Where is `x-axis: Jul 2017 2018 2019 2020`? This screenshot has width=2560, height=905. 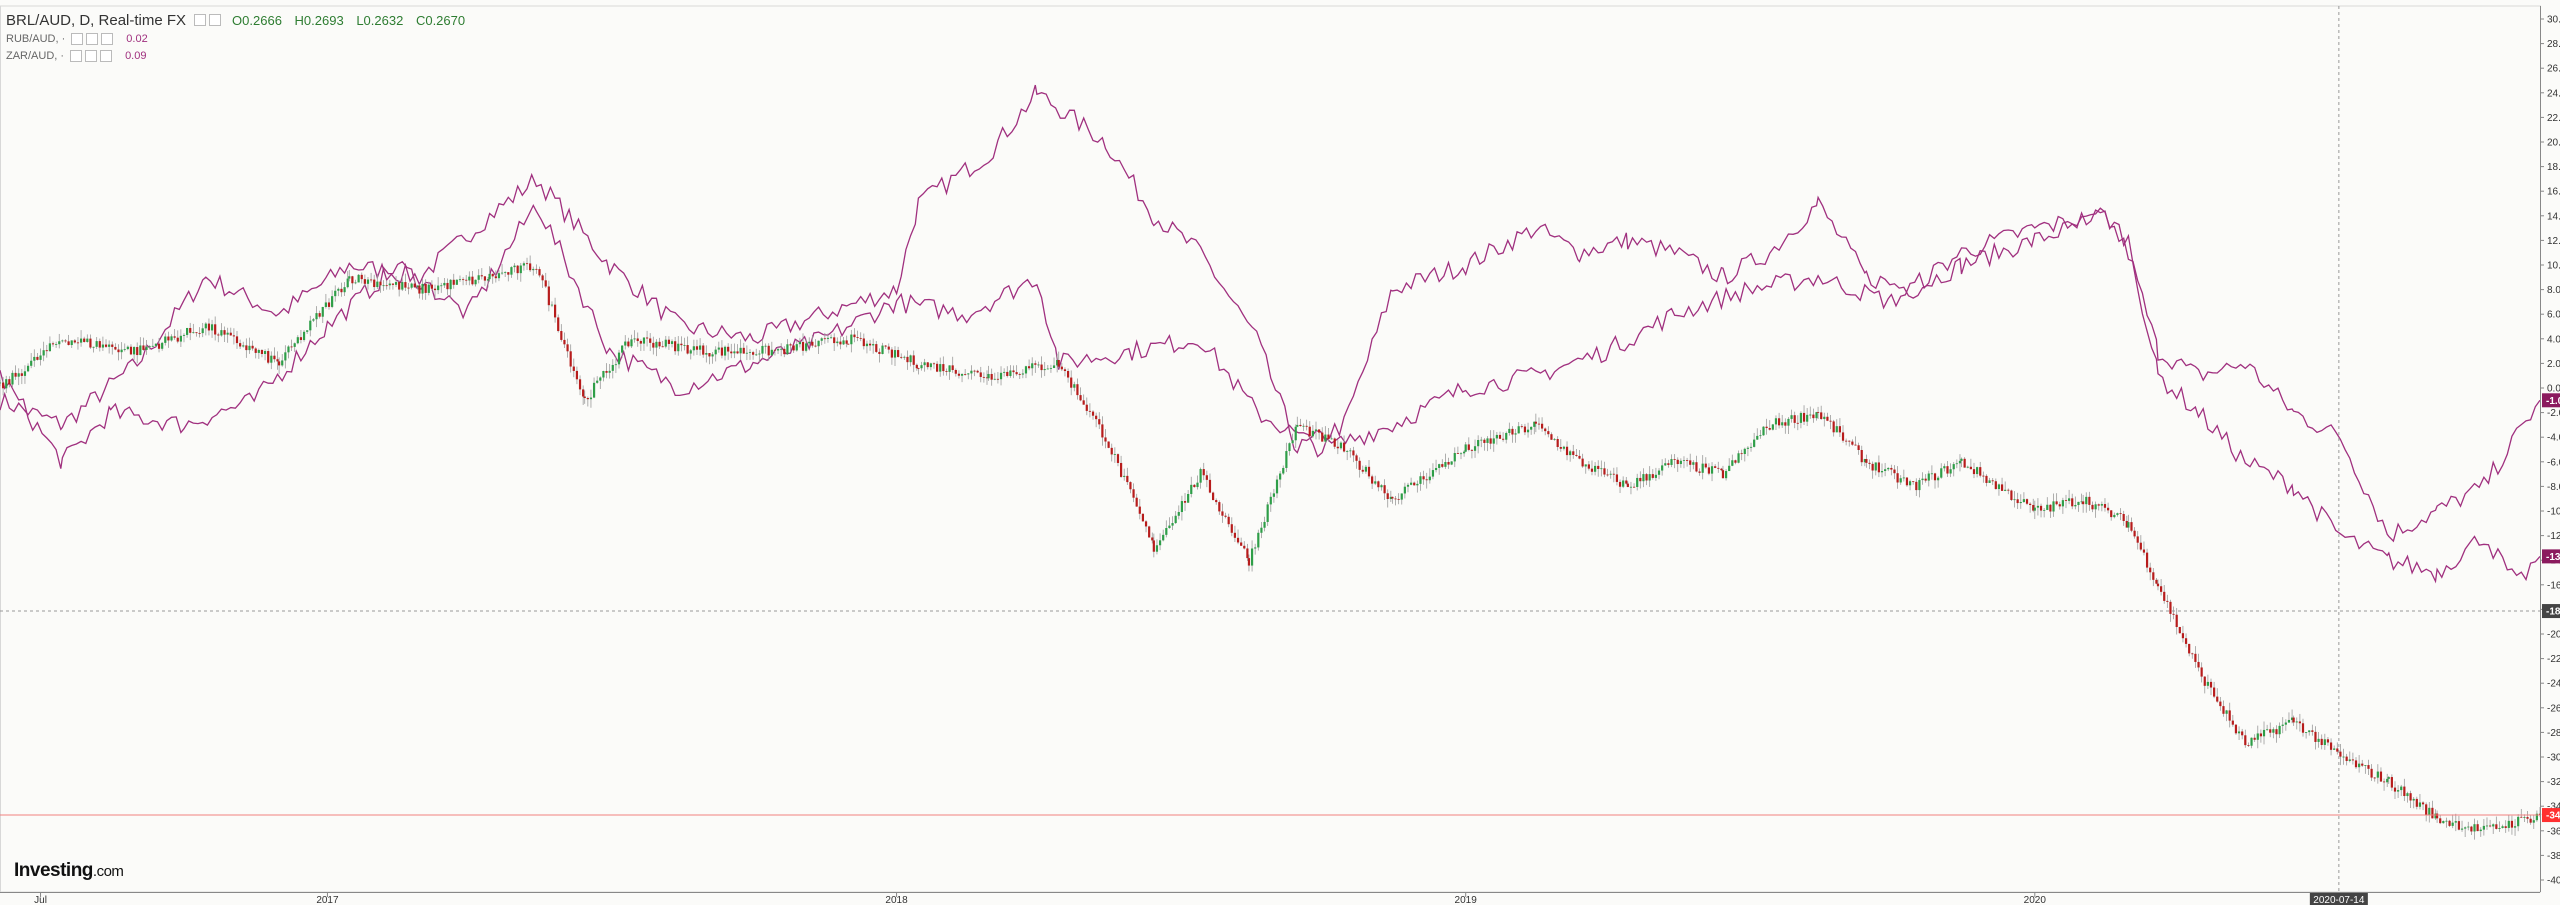
x-axis: Jul 2017 2018 2019 2020 is located at coordinates (1270, 898).